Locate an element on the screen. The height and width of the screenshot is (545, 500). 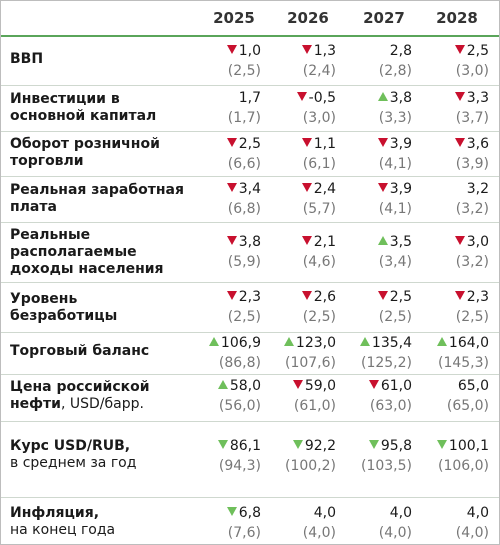
value-cell-2028: 65,0 (65,0) is located at coordinates (454, 396).